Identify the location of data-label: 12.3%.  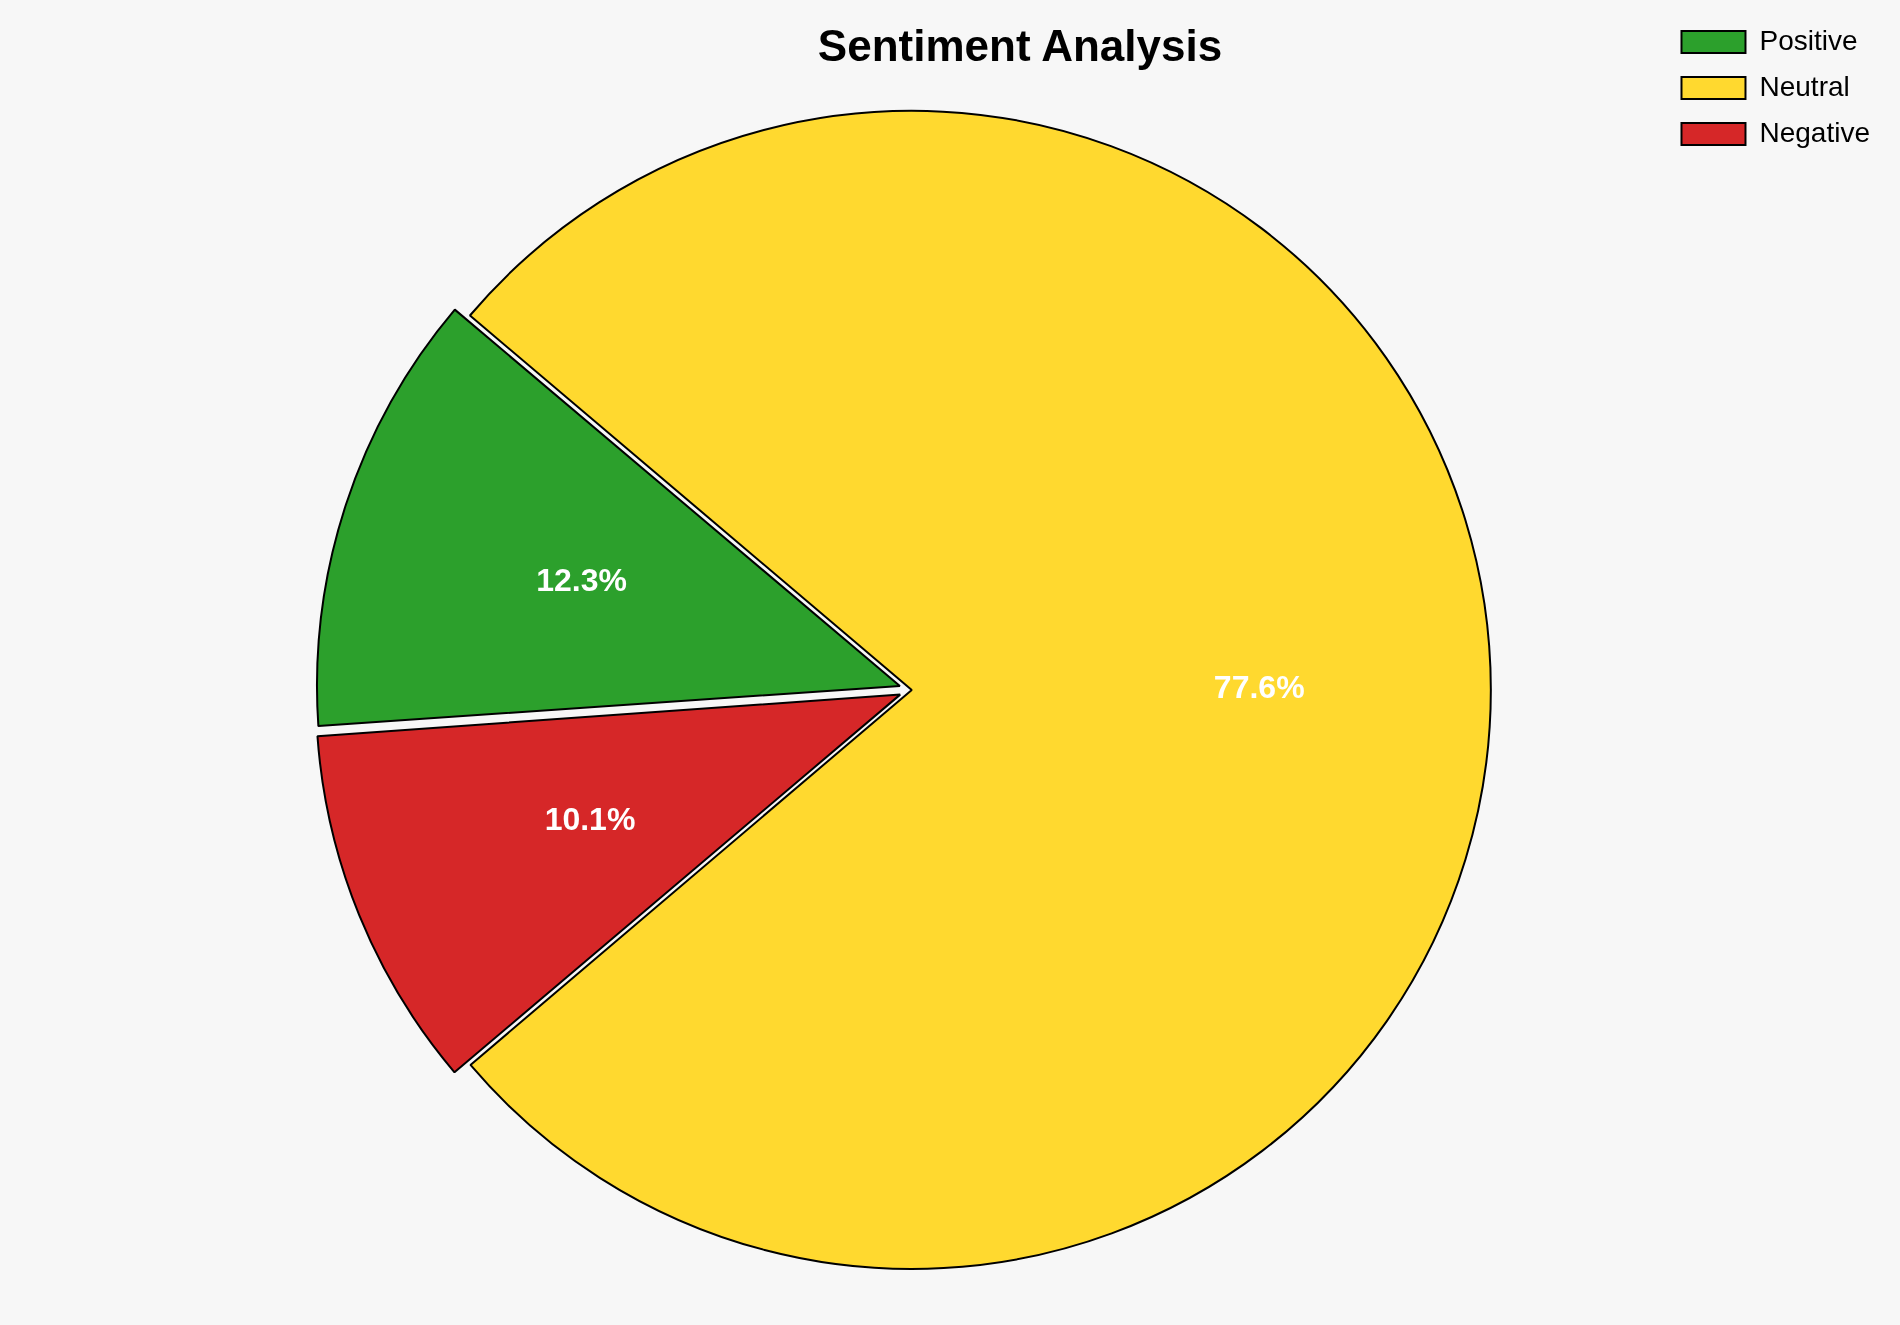
(581, 579).